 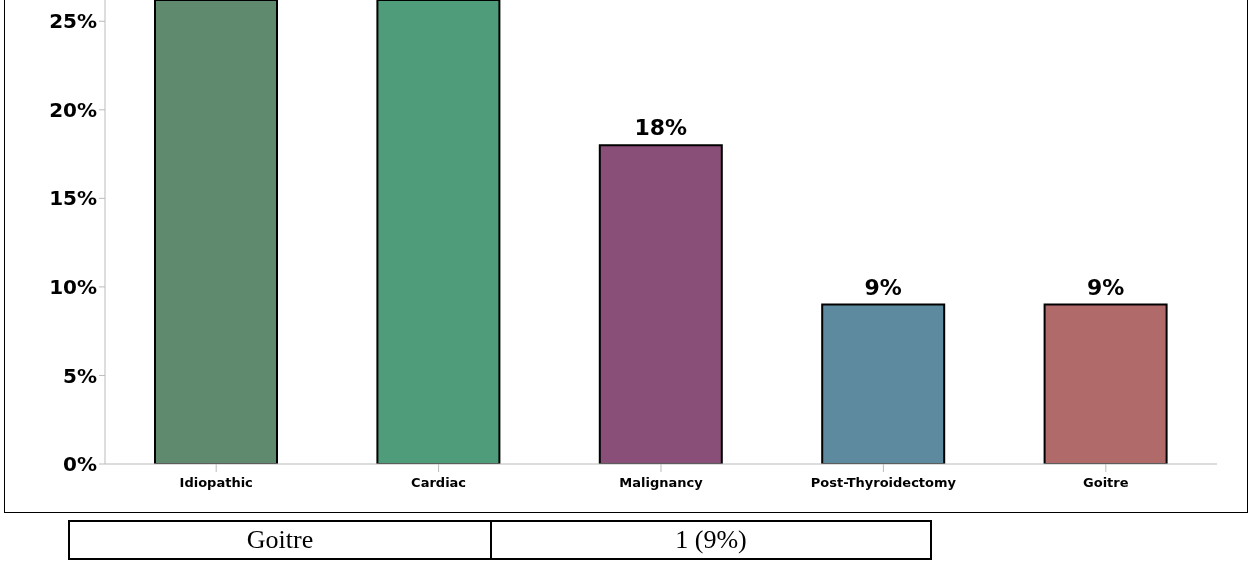 What do you see at coordinates (216, 483) in the screenshot?
I see `x-tick-label: Idiopathic` at bounding box center [216, 483].